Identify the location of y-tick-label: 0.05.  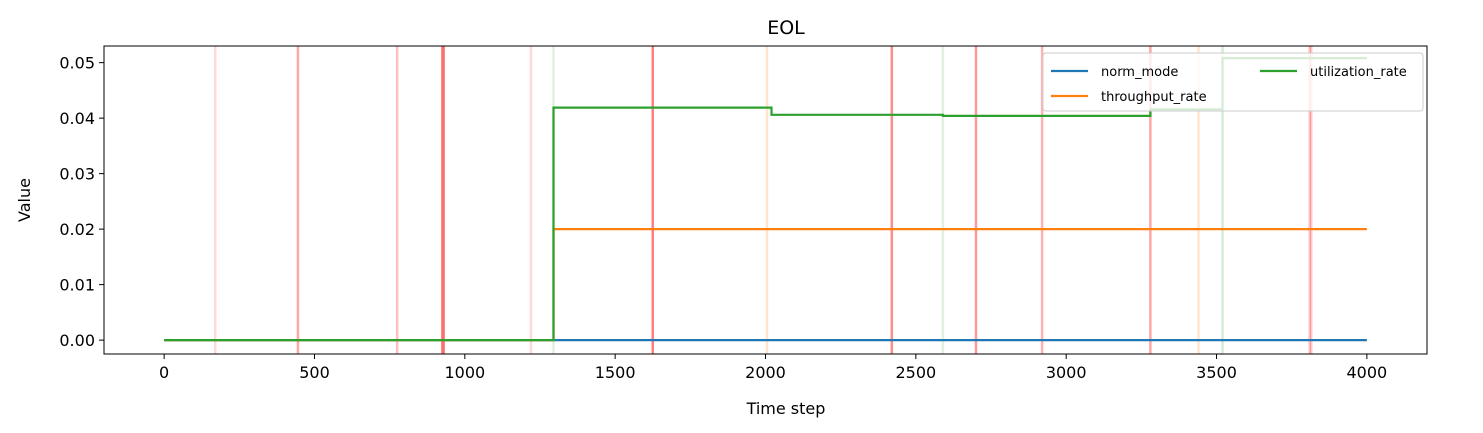
(77, 63).